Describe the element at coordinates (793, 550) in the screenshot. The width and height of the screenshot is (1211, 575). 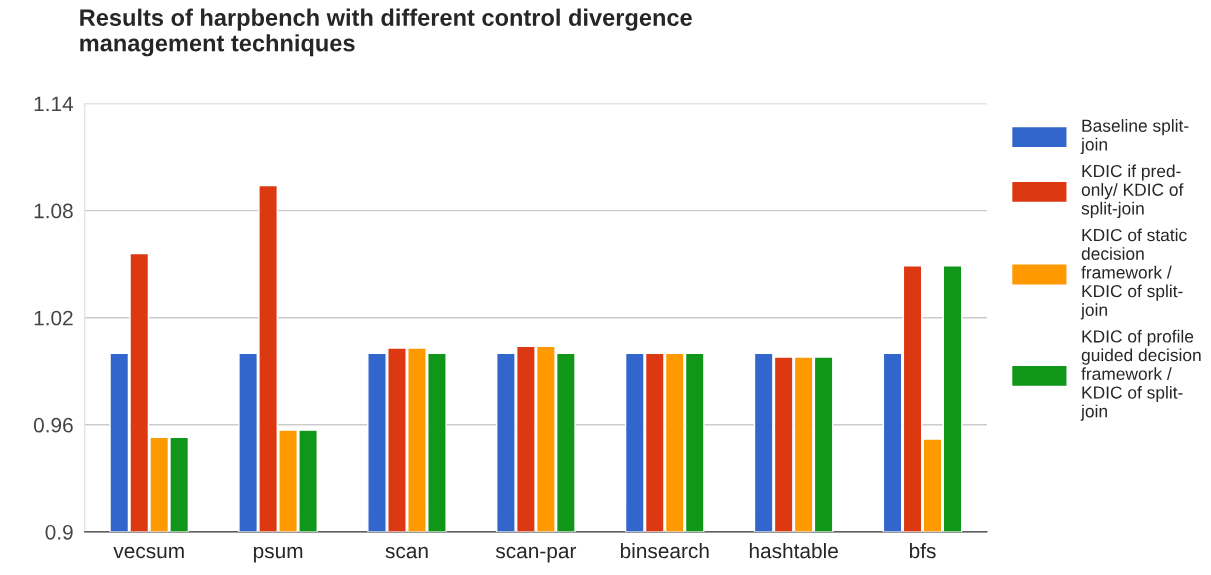
I see `x-tick-label: hashtable` at that location.